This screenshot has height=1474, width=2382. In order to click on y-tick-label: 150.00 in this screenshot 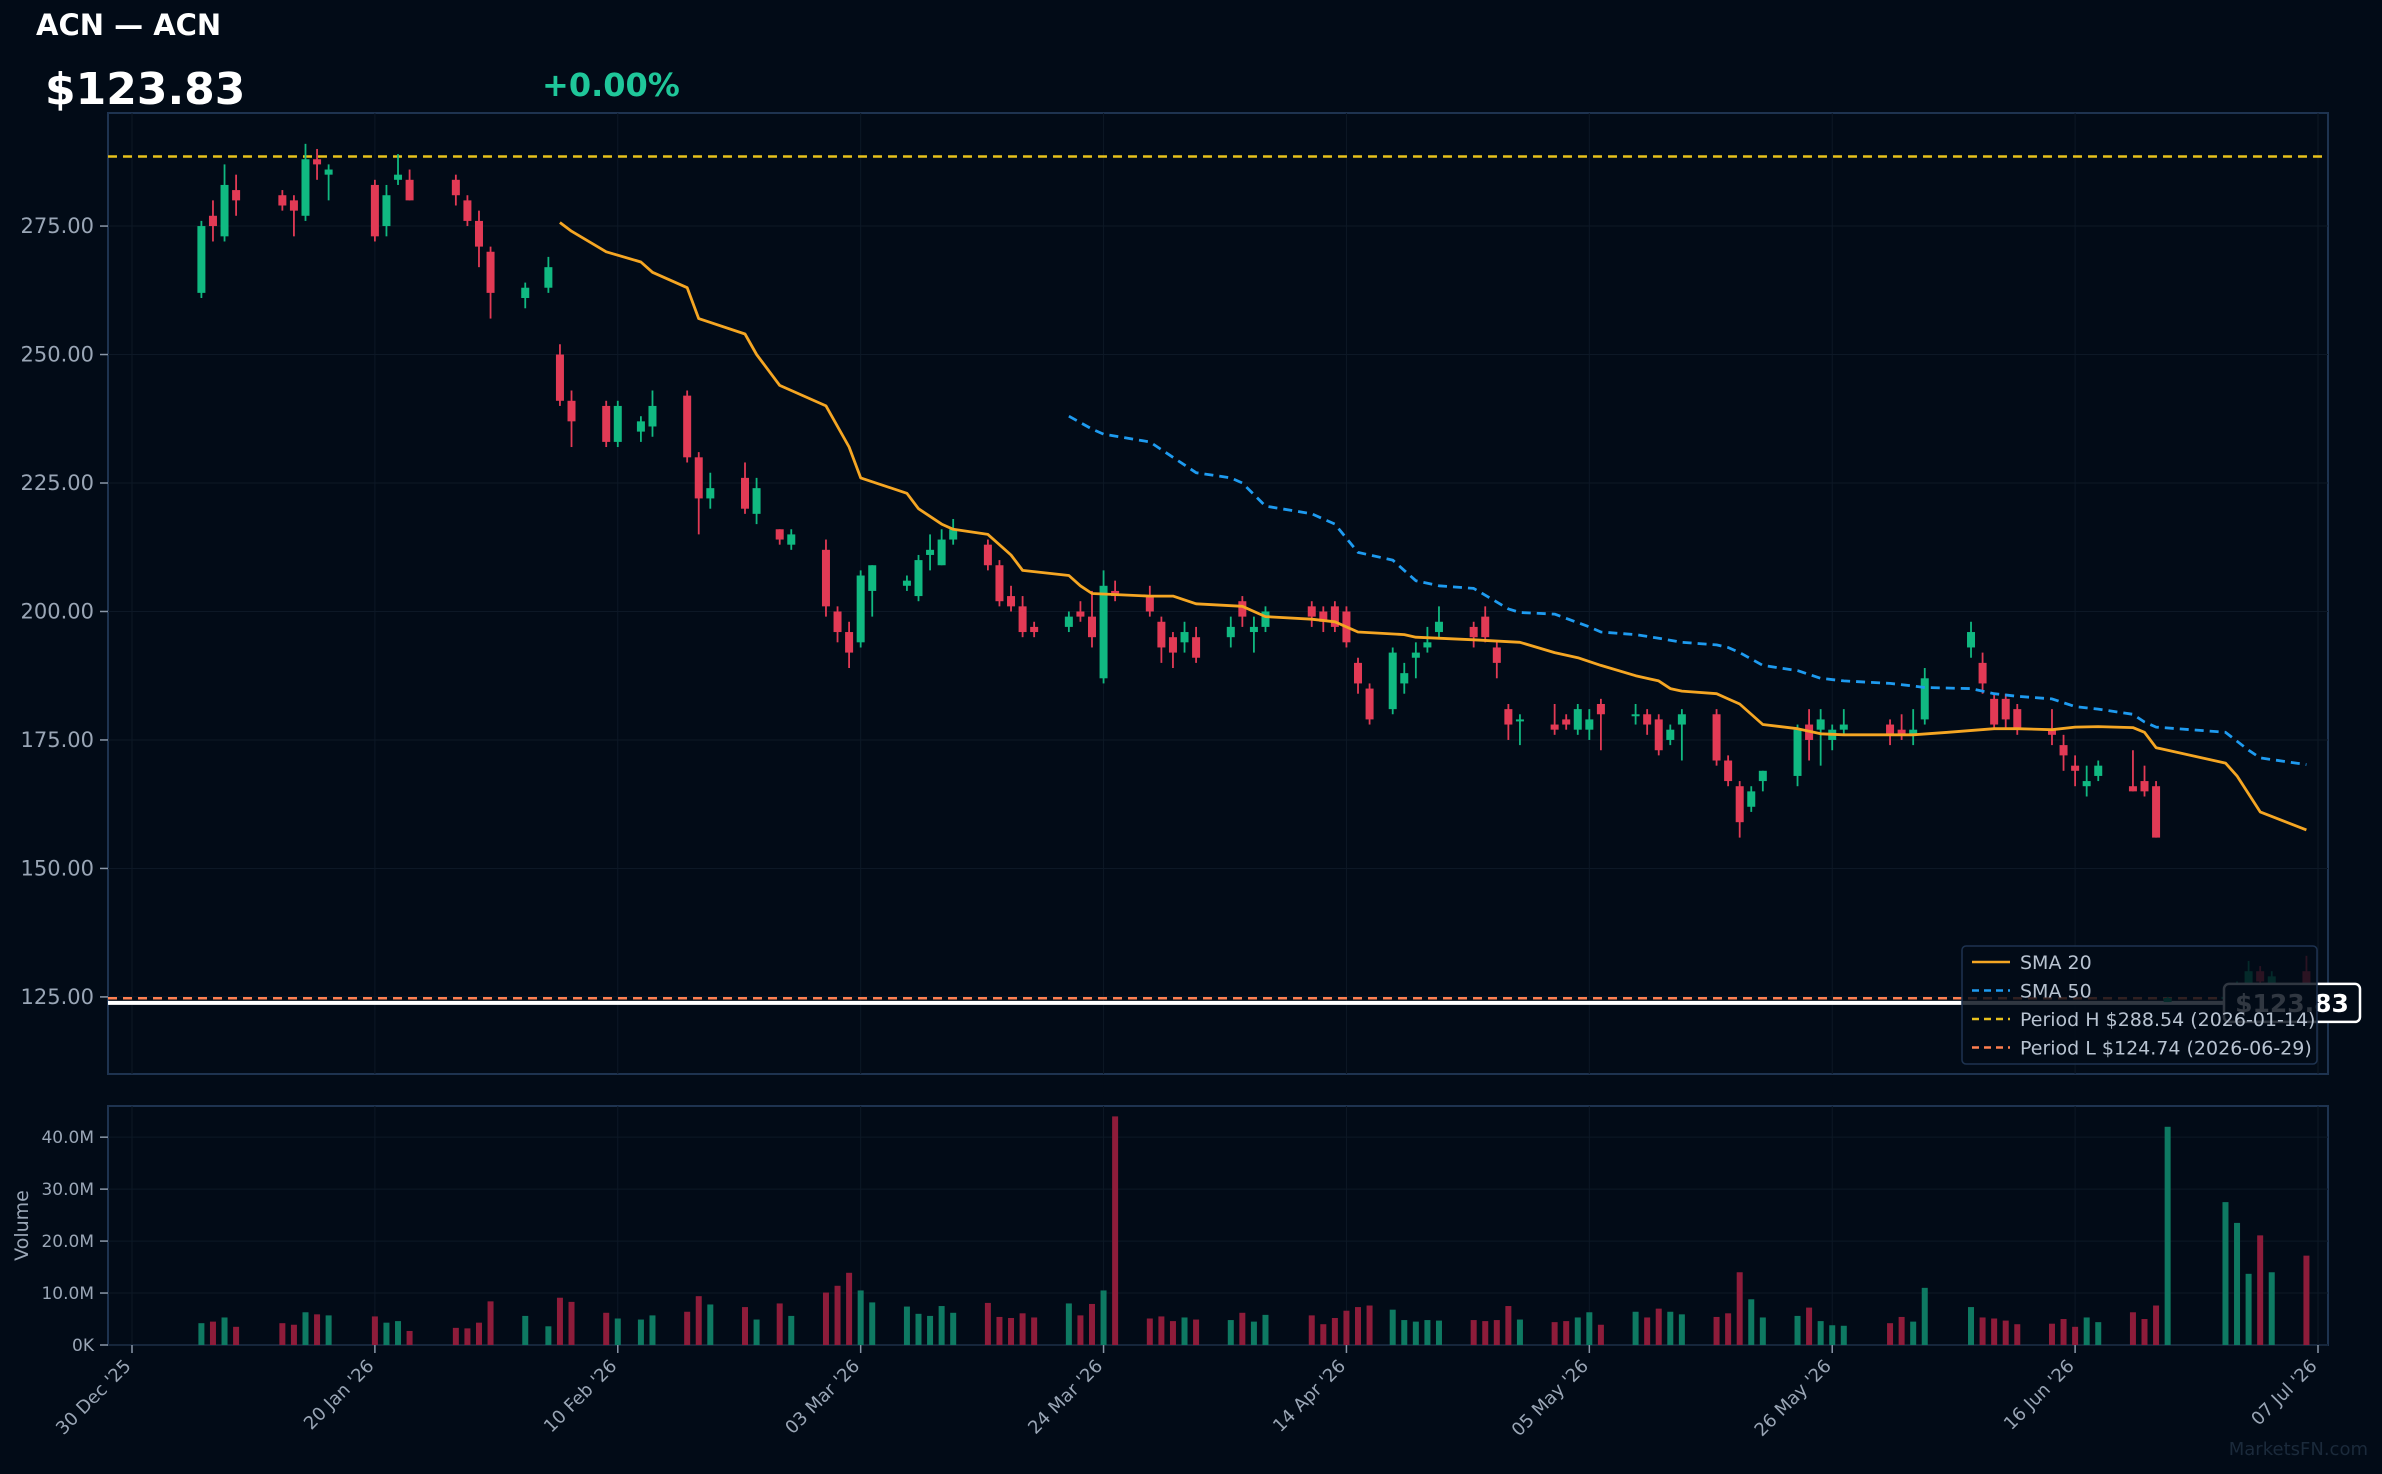, I will do `click(57, 868)`.